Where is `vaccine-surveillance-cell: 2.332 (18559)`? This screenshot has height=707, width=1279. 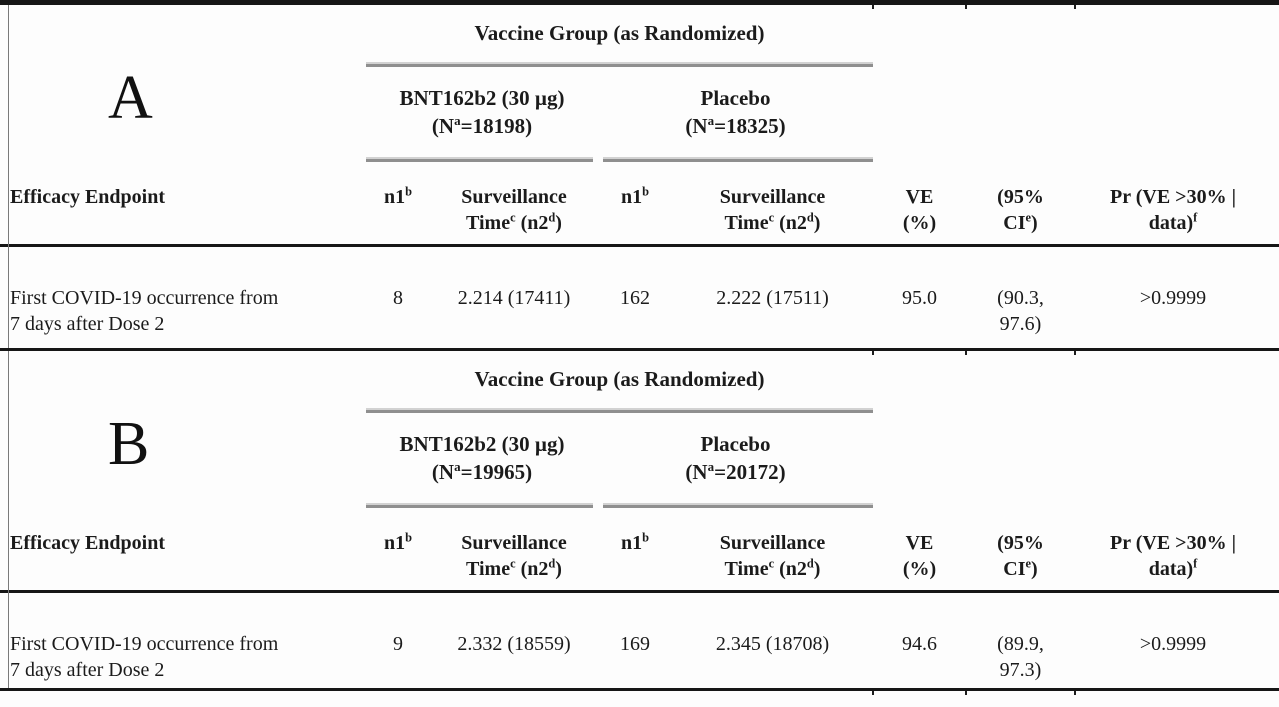 vaccine-surveillance-cell: 2.332 (18559) is located at coordinates (514, 644).